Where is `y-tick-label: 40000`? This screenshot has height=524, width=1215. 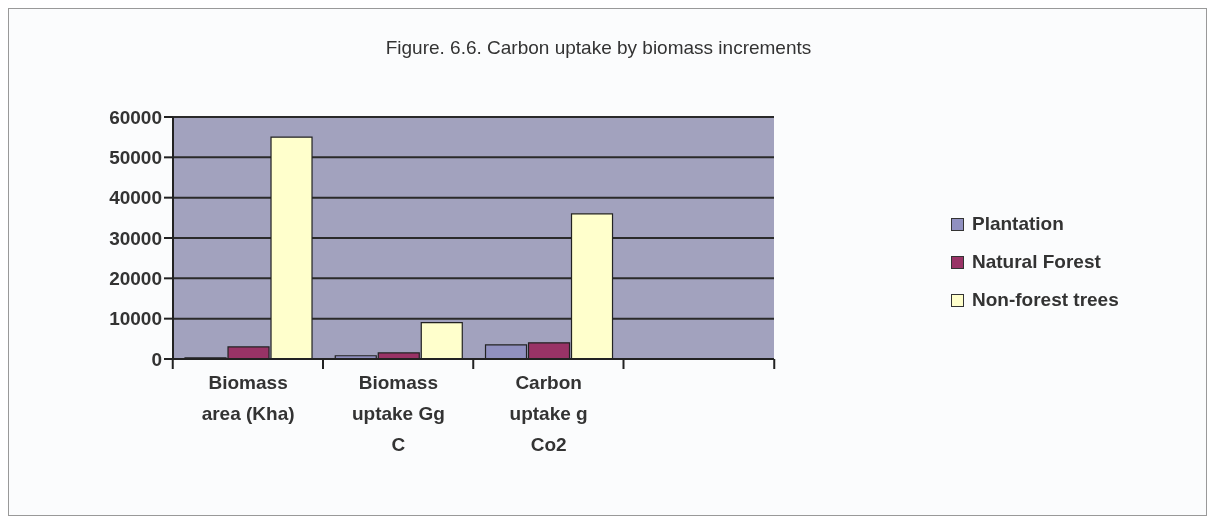
y-tick-label: 40000 is located at coordinates (135, 198).